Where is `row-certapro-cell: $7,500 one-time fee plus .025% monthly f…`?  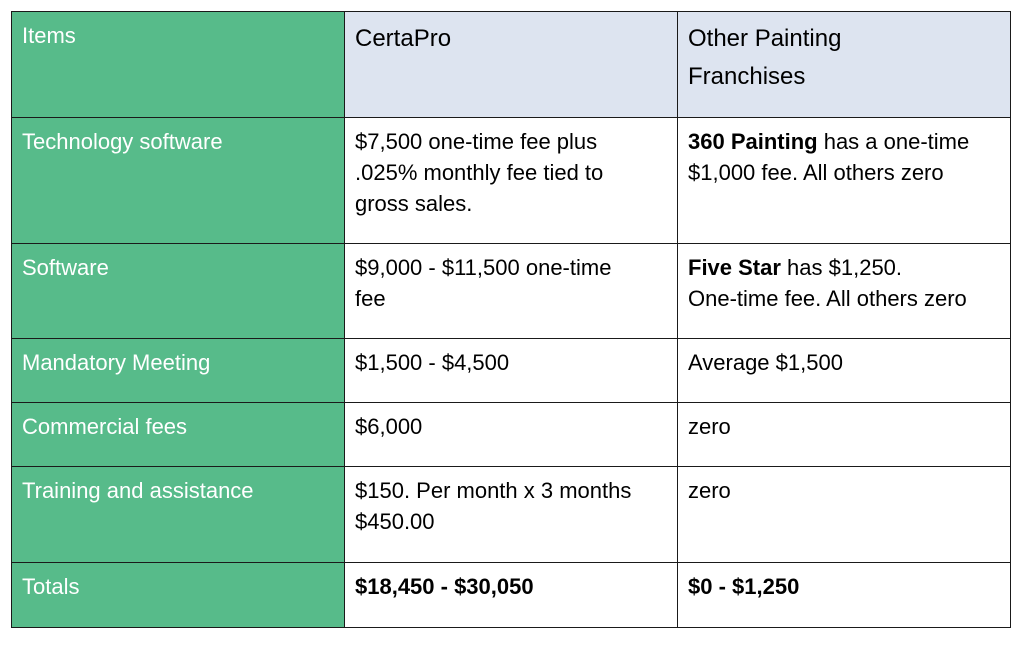 row-certapro-cell: $7,500 one-time fee plus .025% monthly f… is located at coordinates (511, 180).